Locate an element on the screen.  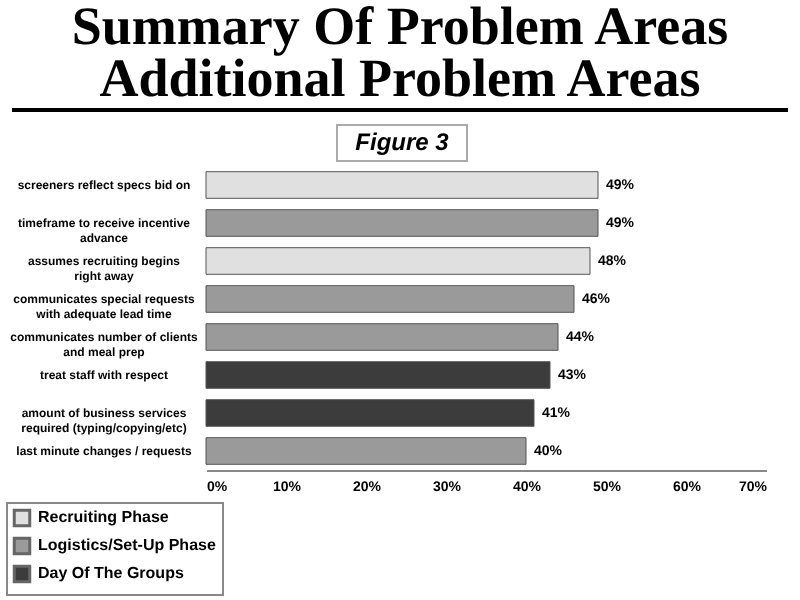
chart-title: Summary Of Problem Areas is located at coordinates (400, 28).